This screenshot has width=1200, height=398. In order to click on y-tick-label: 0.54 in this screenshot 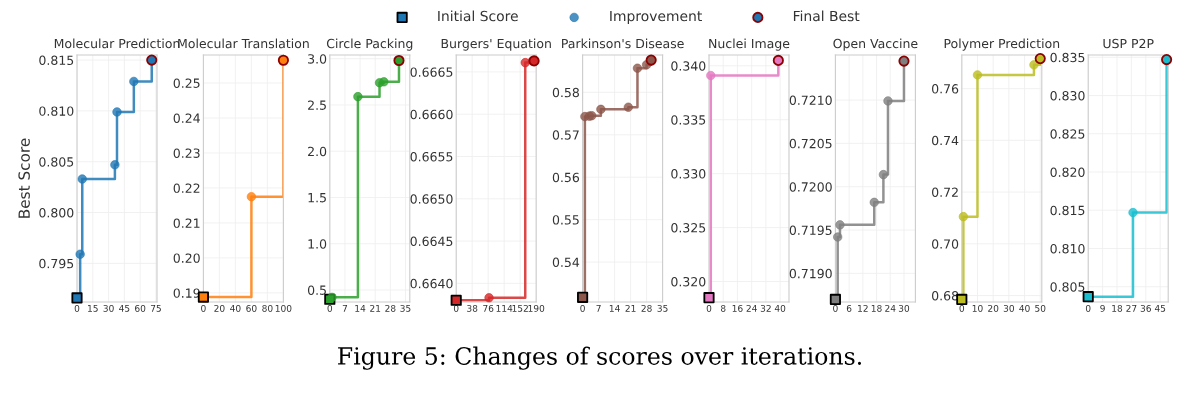, I will do `click(566, 262)`.